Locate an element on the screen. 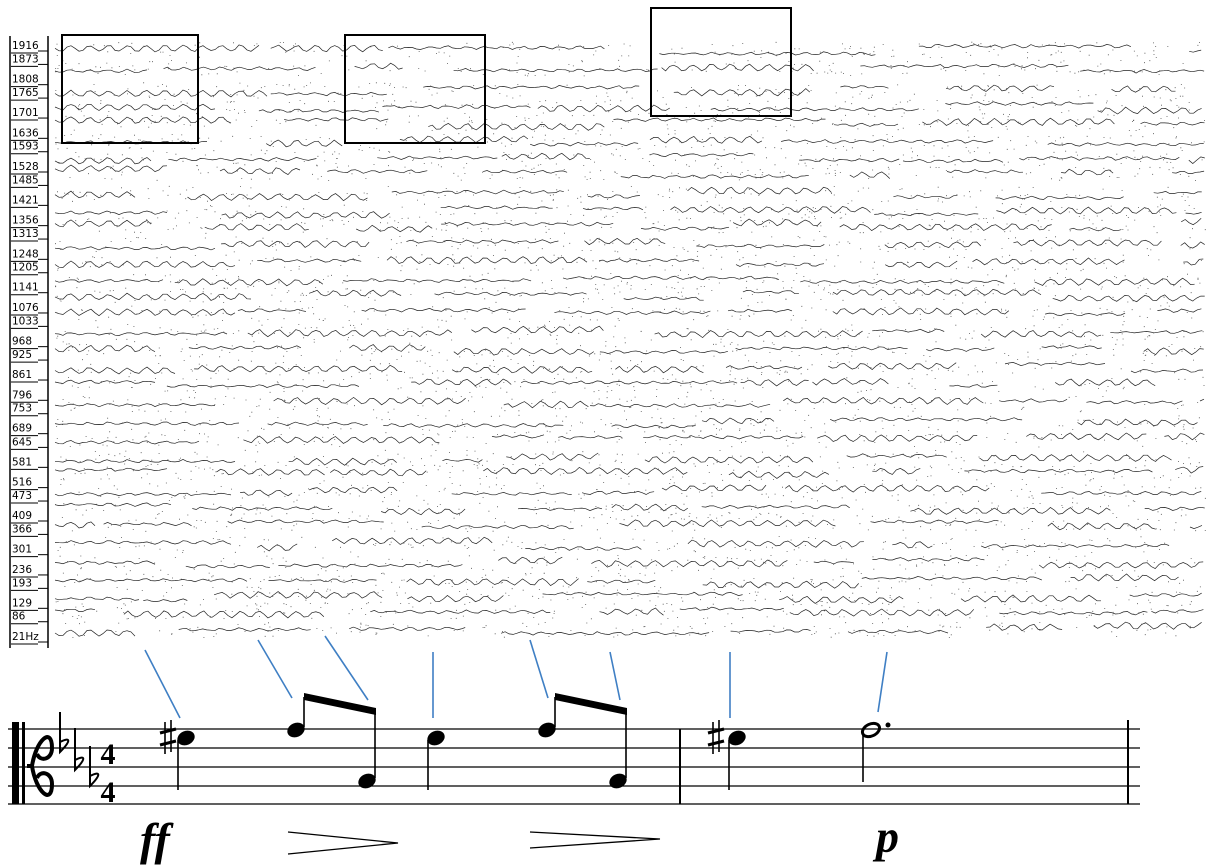 The image size is (1213, 868). frequency-label: 796 is located at coordinates (22, 395).